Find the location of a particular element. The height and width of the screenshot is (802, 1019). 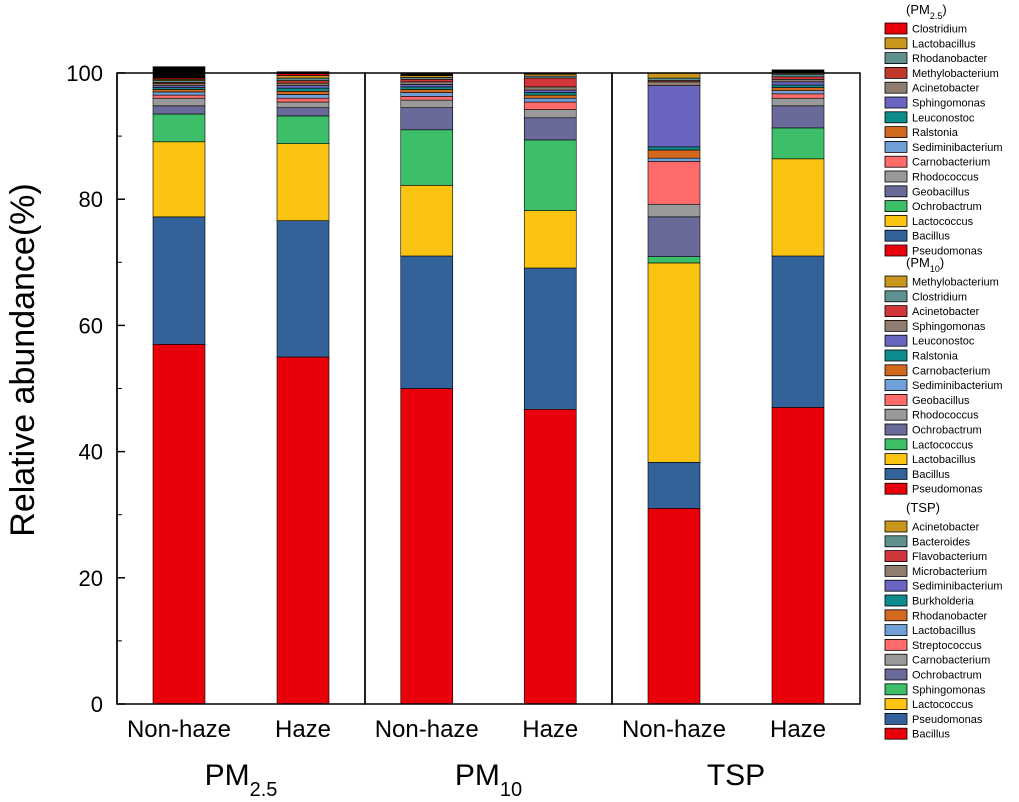

bar-segment-rhodococcus is located at coordinates (303, 105).